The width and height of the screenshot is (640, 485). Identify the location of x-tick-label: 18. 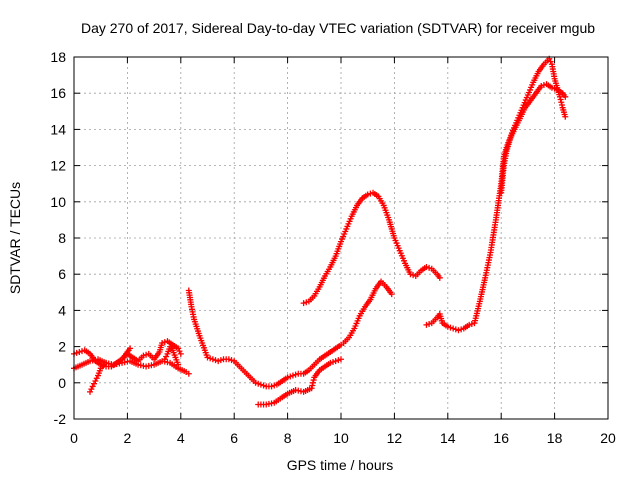
(555, 438).